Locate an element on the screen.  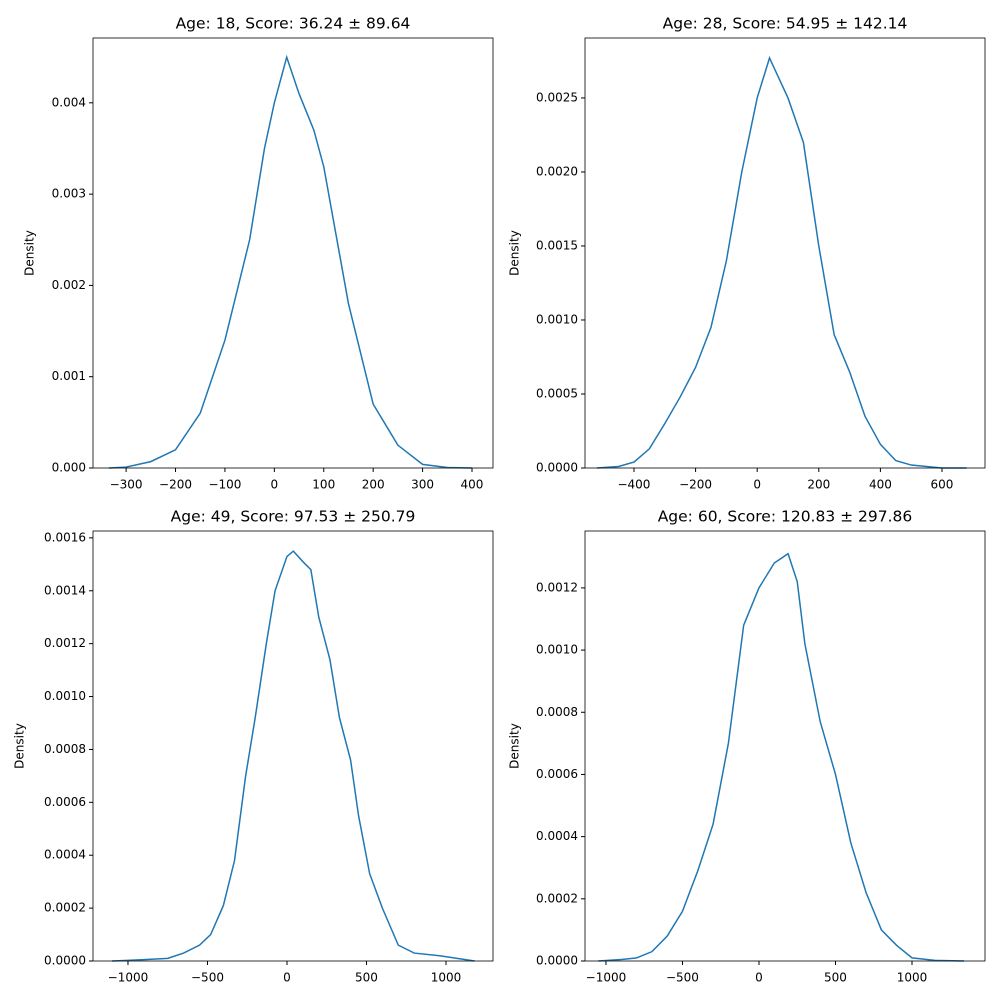
x-tick-label: 100 is located at coordinates (323, 485).